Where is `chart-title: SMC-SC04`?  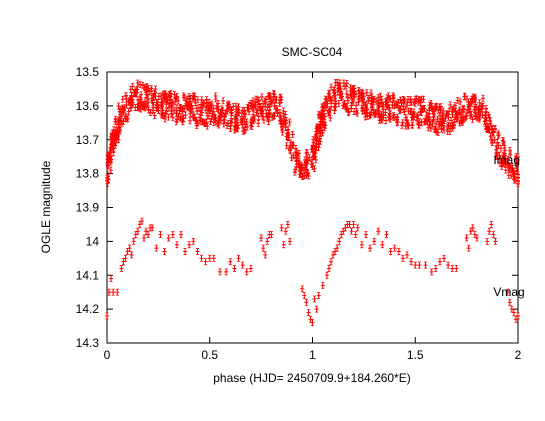 chart-title: SMC-SC04 is located at coordinates (312, 52).